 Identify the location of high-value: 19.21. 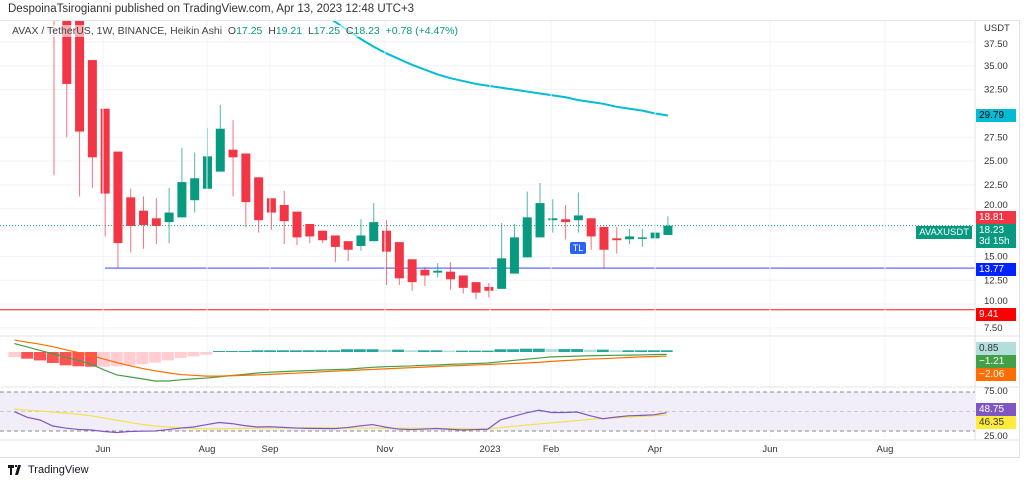
(289, 31).